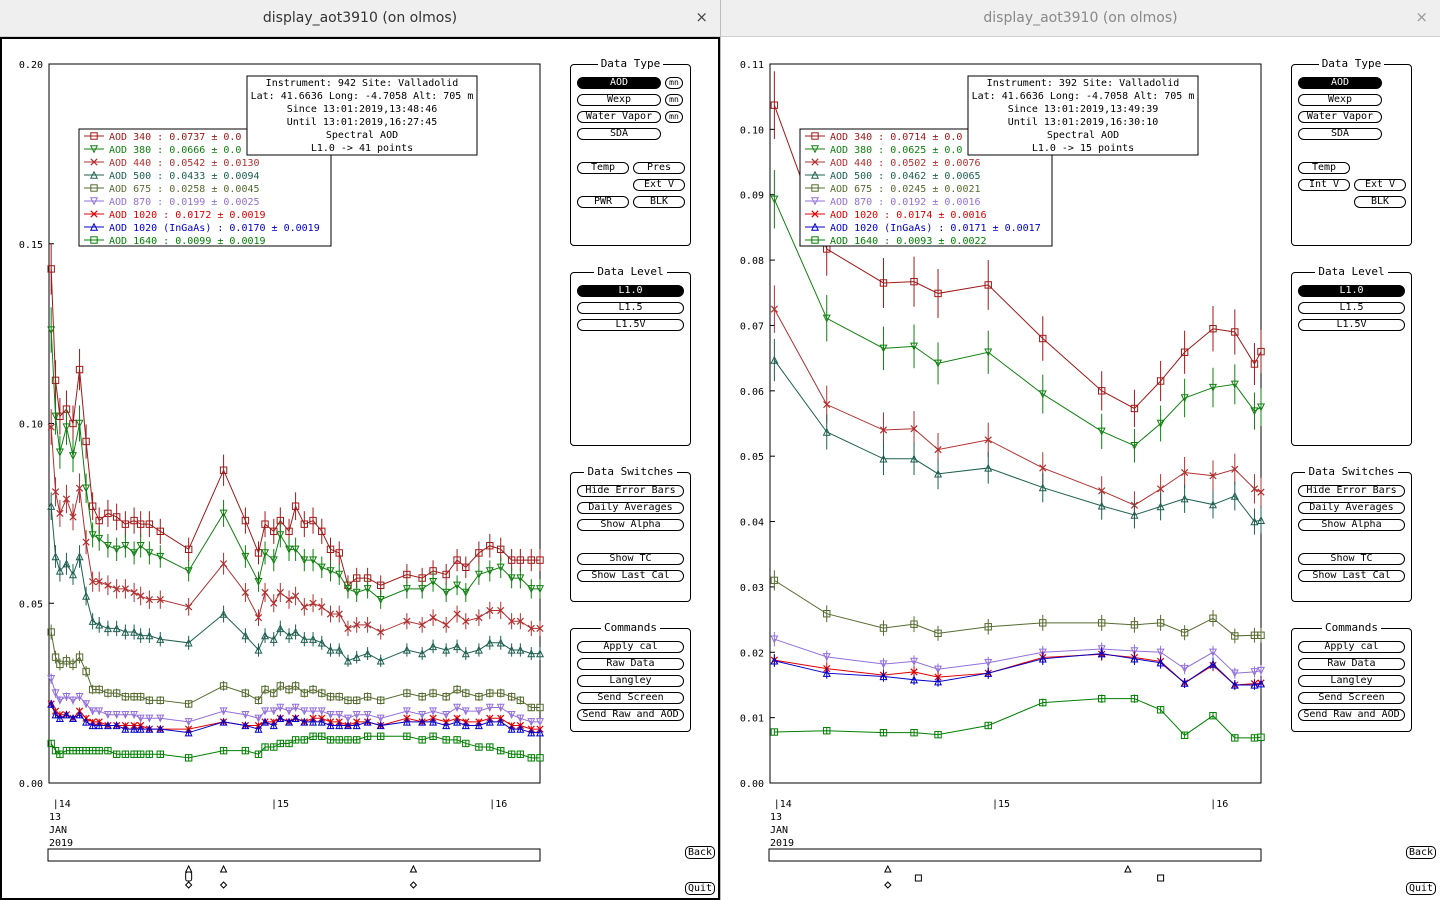 The image size is (1440, 900). What do you see at coordinates (1001, 804) in the screenshot?
I see `x-tick-label: |15` at bounding box center [1001, 804].